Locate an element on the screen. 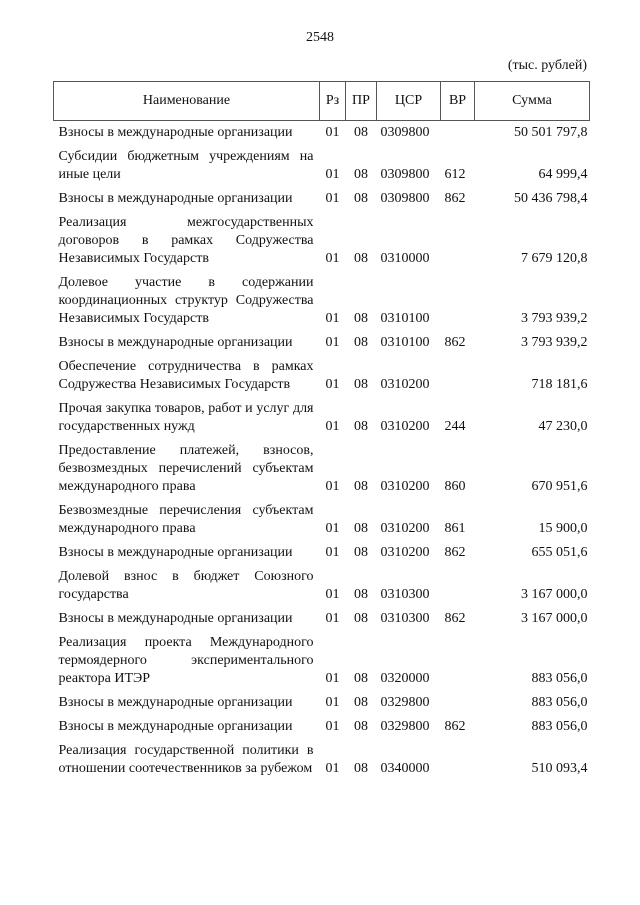  cell-sum: 50 501 797,8 is located at coordinates (551, 132).